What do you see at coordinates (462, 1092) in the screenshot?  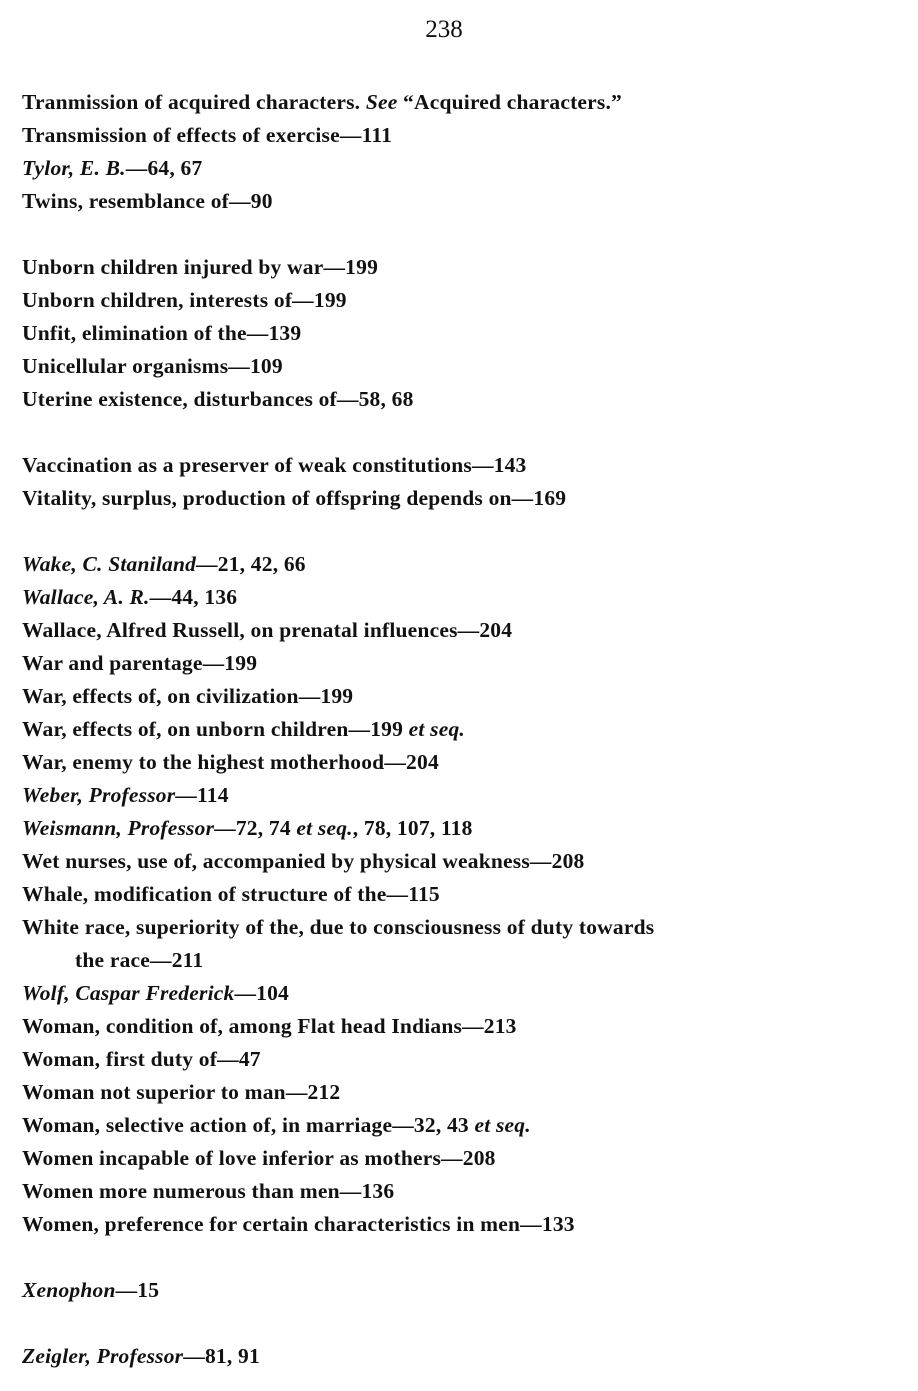 I see `index-entry: Woman not superior to man—212` at bounding box center [462, 1092].